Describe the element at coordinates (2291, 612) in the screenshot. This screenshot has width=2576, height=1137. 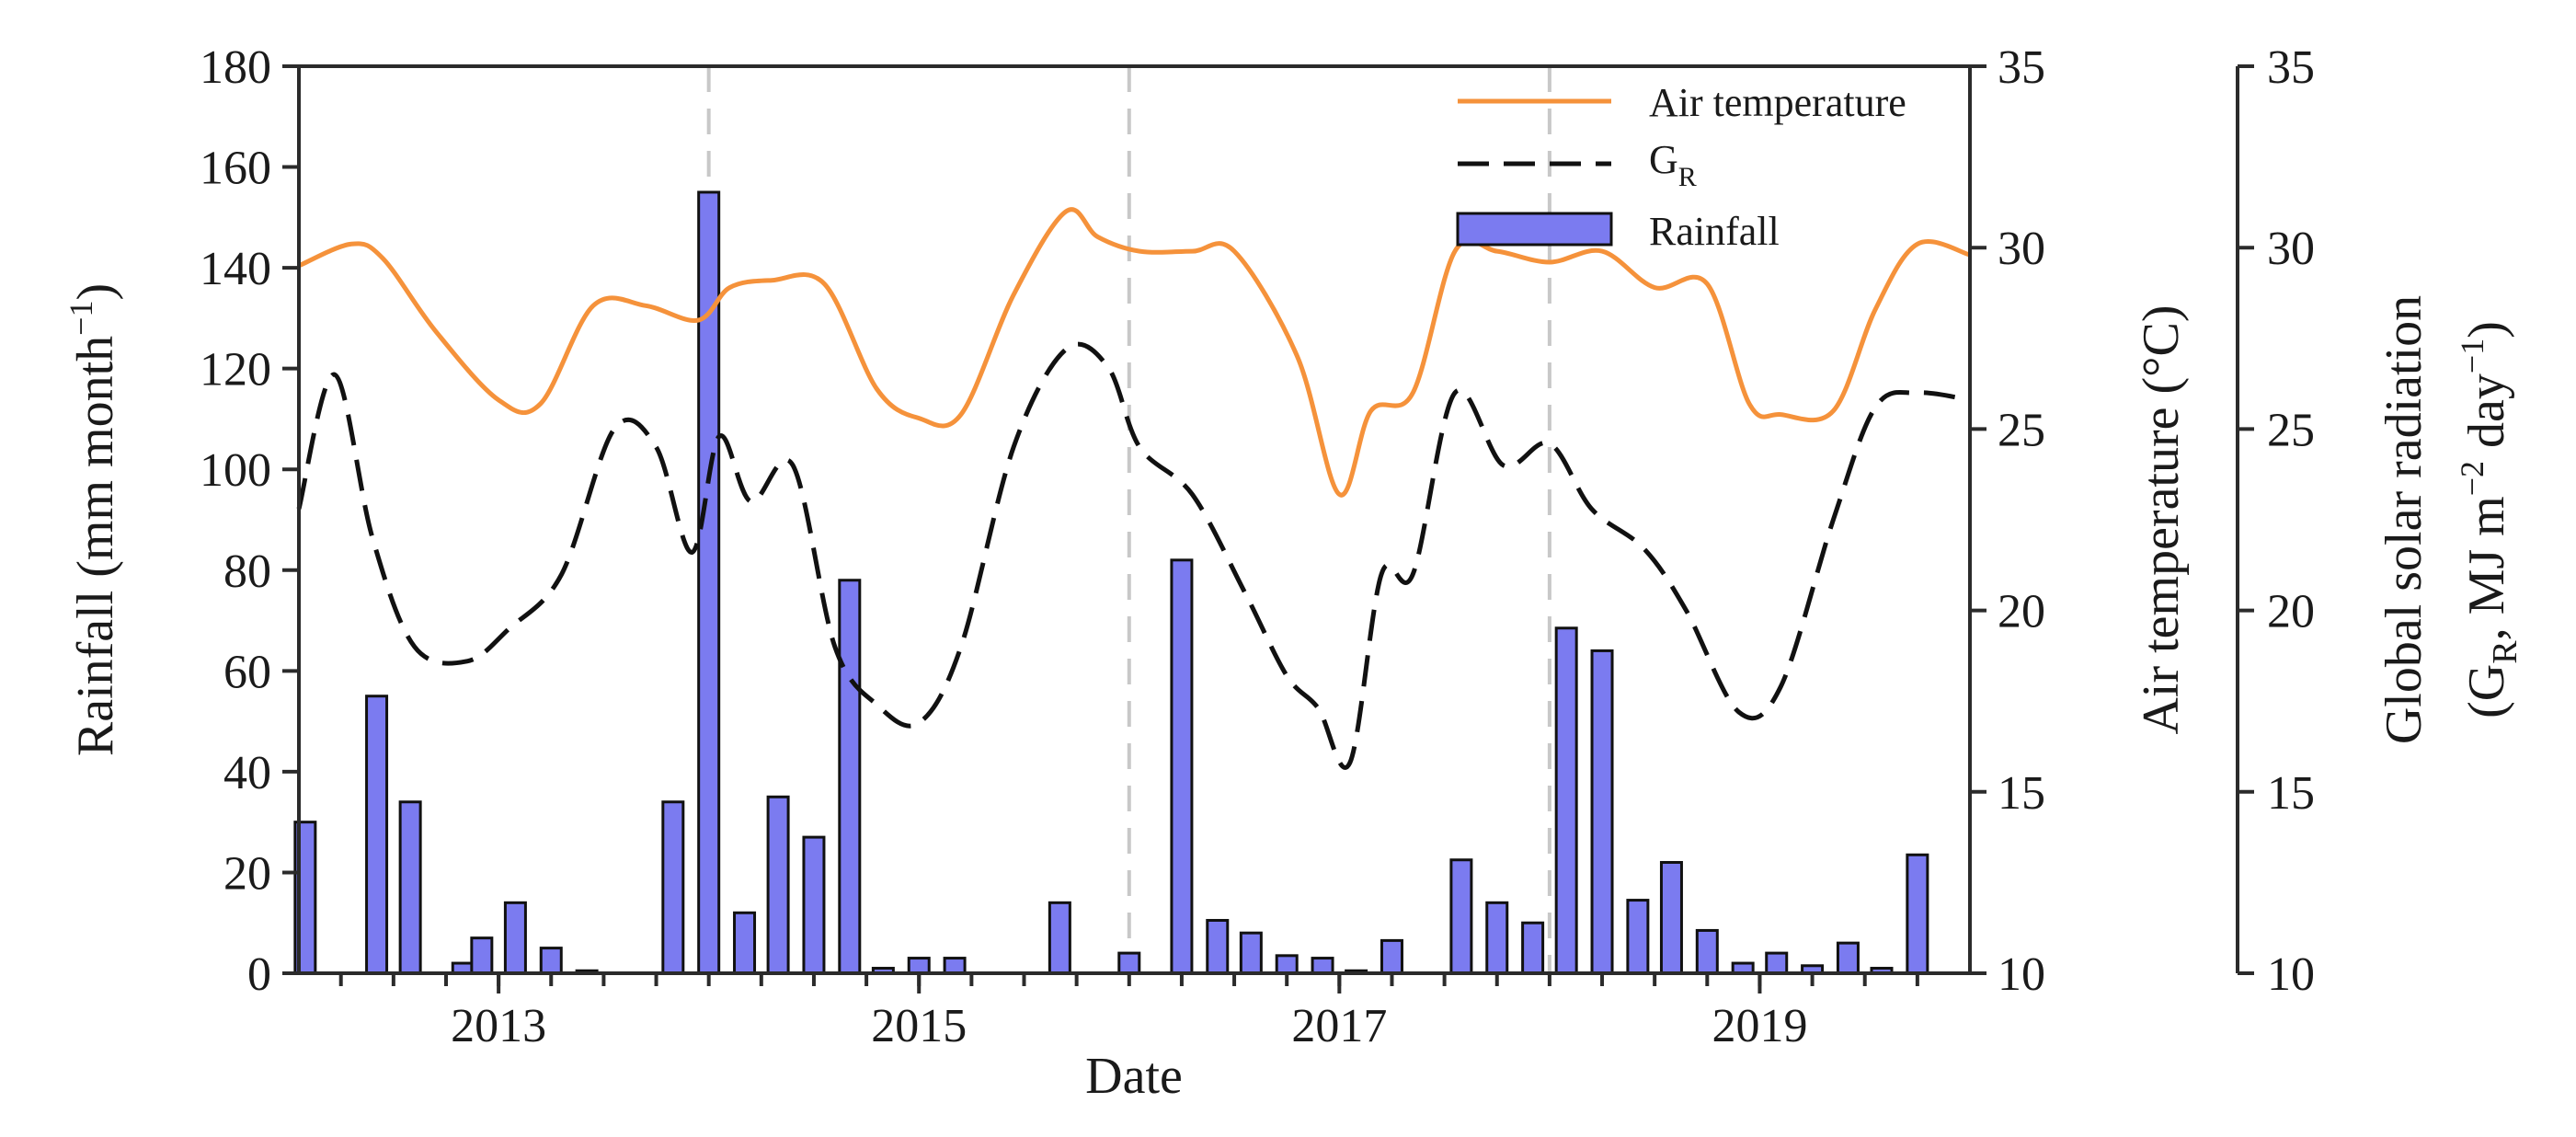
I see `y-right-2-tick-label: 20` at that location.